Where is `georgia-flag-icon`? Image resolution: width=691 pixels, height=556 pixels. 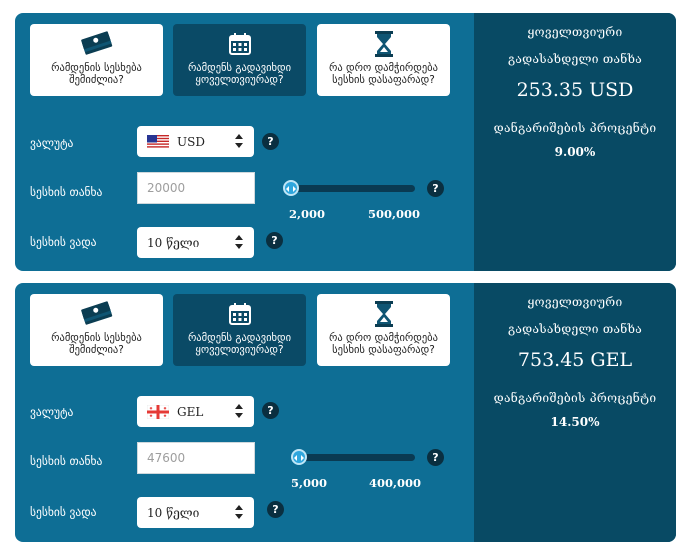
georgia-flag-icon is located at coordinates (158, 411).